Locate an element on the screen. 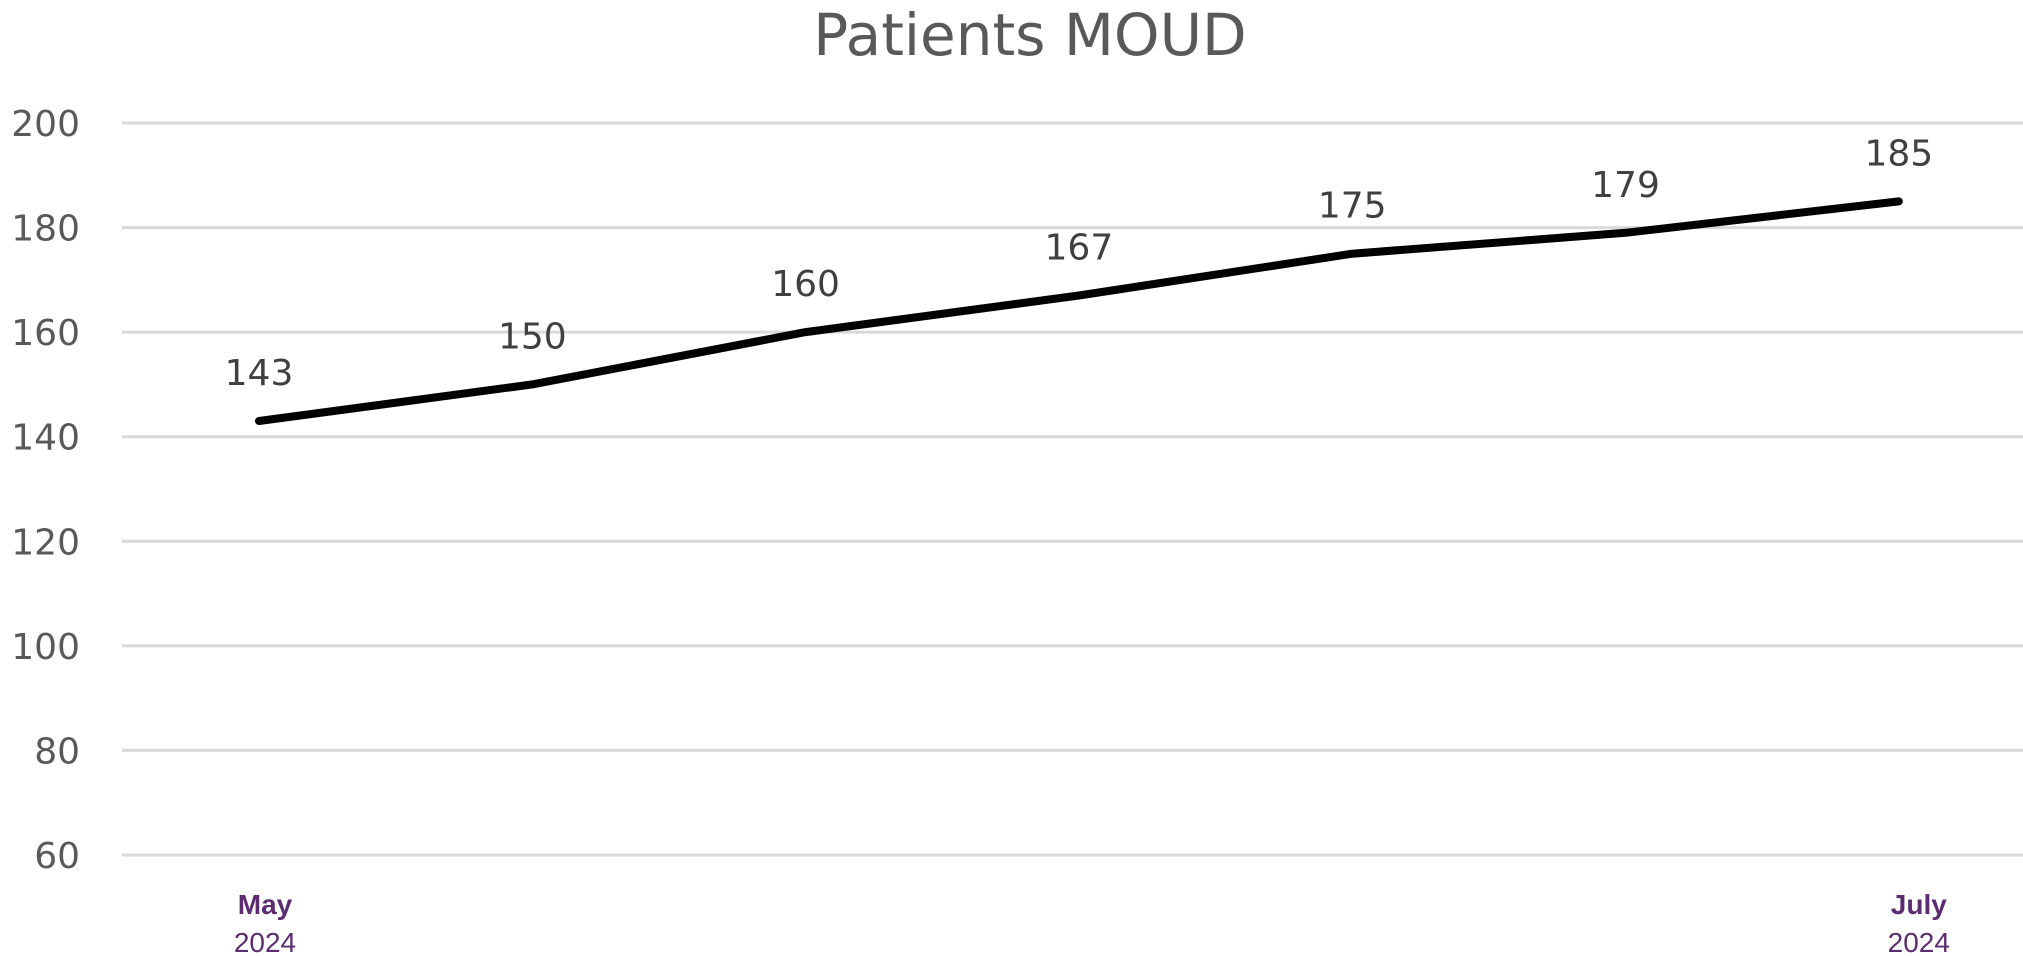 The height and width of the screenshot is (956, 2023). chart-title: Patients MOUD is located at coordinates (1029, 35).